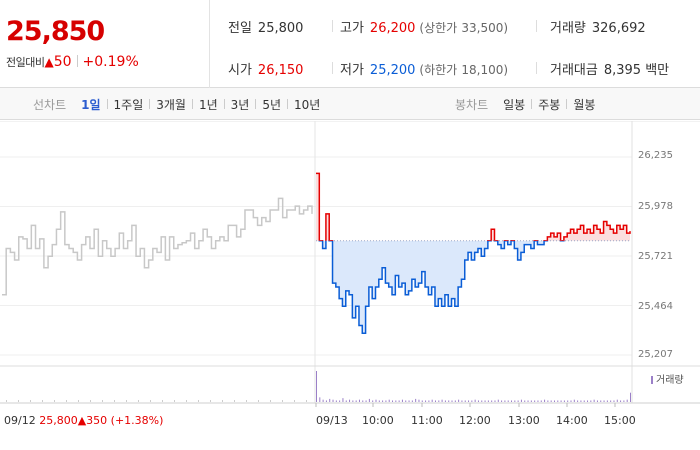 The image size is (700, 450). Describe the element at coordinates (378, 420) in the screenshot. I see `x-tick-label: 10:00` at that location.